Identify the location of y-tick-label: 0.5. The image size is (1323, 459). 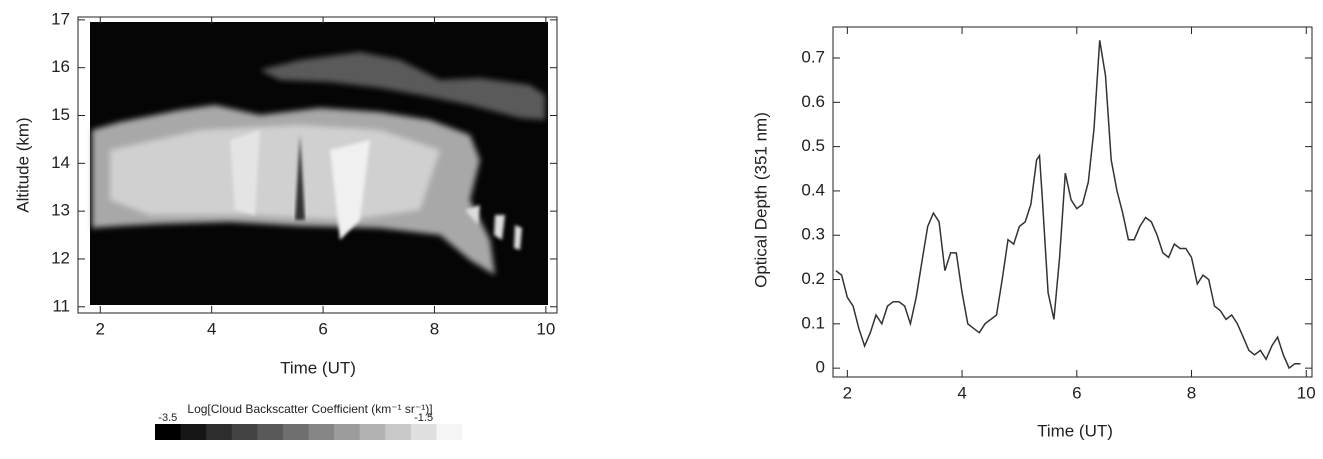
(813, 145).